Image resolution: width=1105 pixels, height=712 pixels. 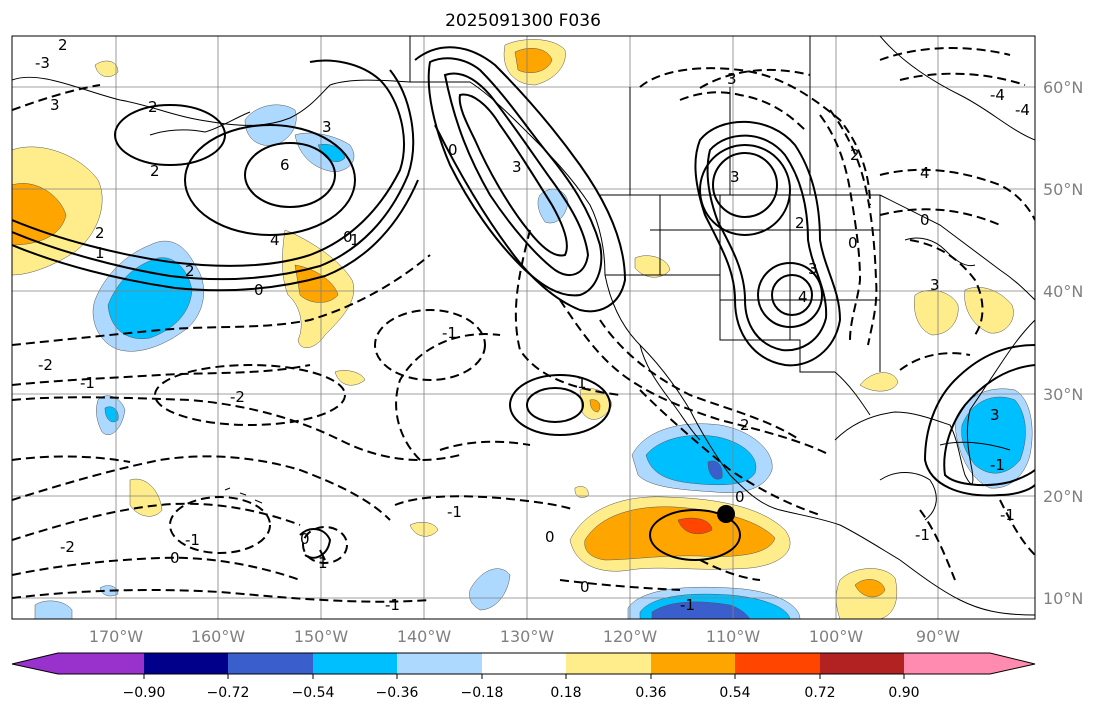 I want to click on colorbar-tick-label: −0.36, so click(x=397, y=693).